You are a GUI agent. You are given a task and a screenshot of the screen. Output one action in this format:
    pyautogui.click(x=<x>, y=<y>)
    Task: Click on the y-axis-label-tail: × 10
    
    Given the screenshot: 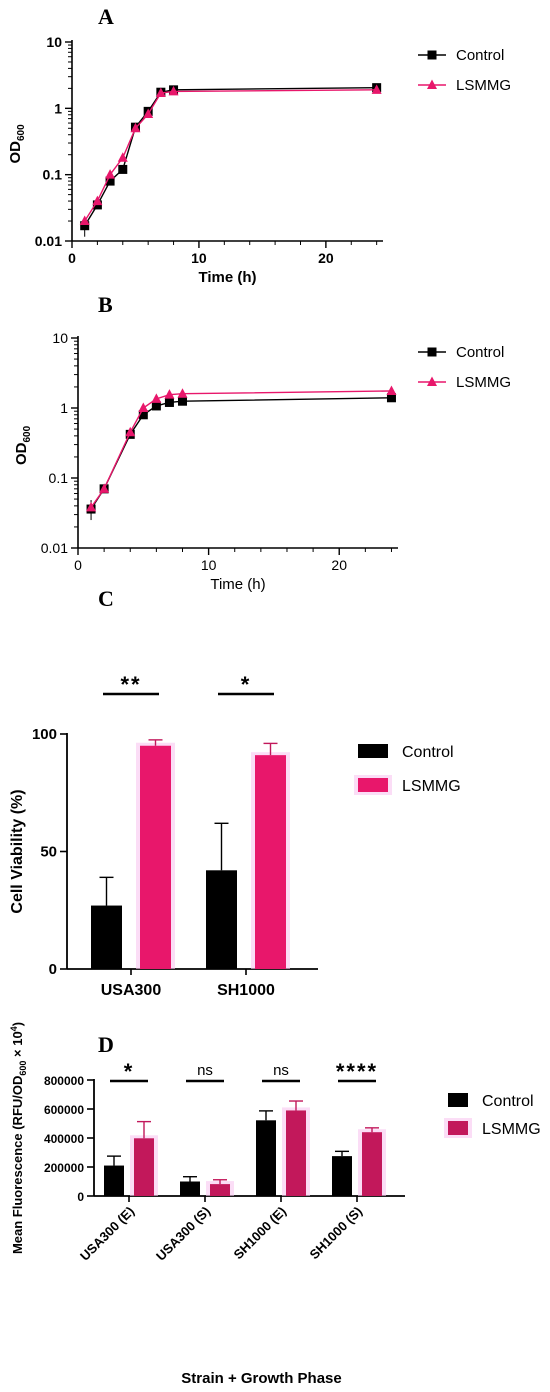 What is the action you would take?
    pyautogui.click(x=17, y=1045)
    